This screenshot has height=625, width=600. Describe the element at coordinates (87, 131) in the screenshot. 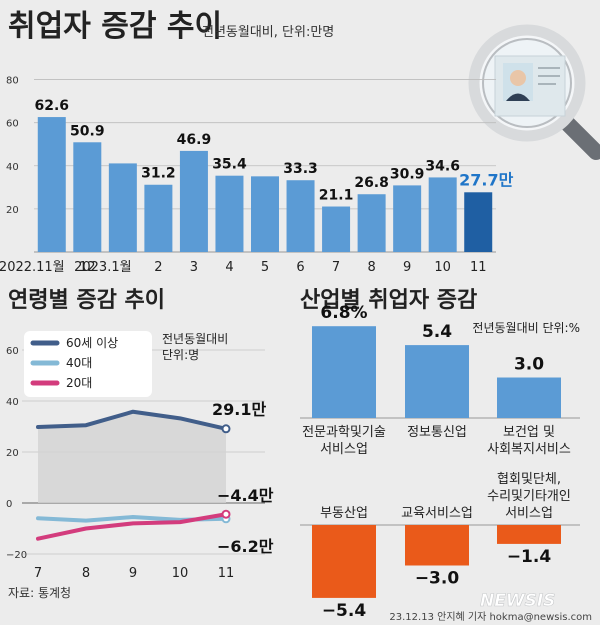

I see `bar-value-label: 50.9` at that location.